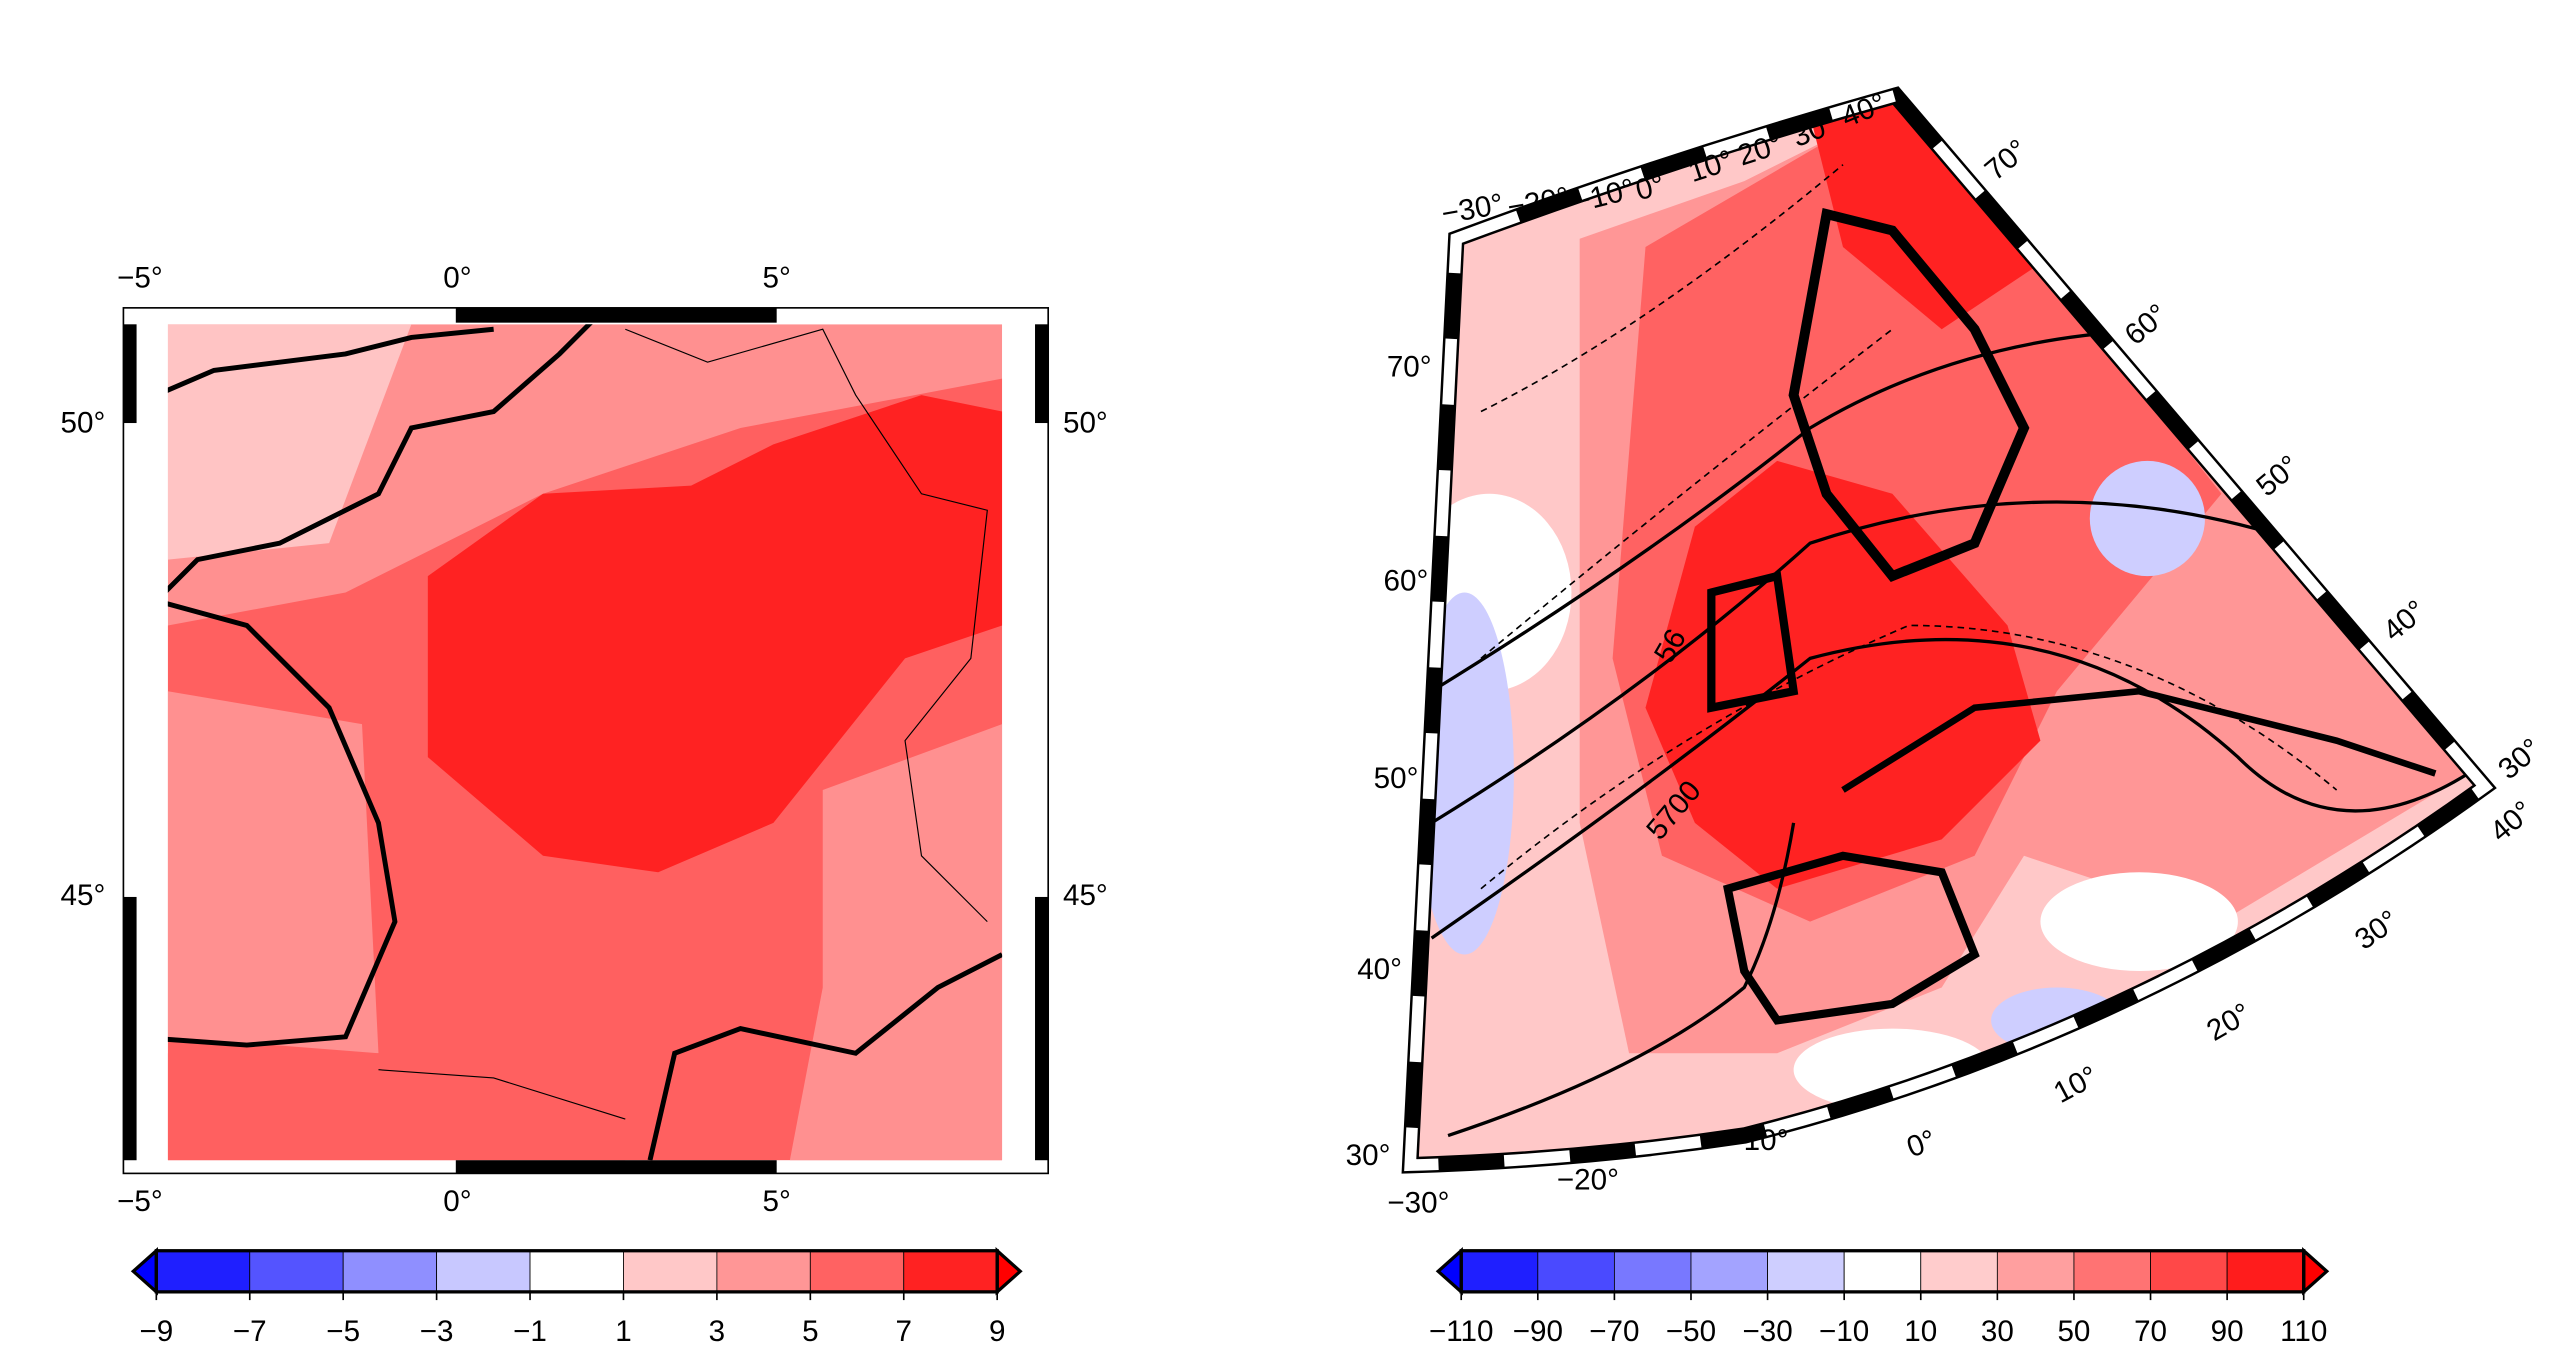  I want to click on colorbar-tick-label: −70, so click(1614, 1331).